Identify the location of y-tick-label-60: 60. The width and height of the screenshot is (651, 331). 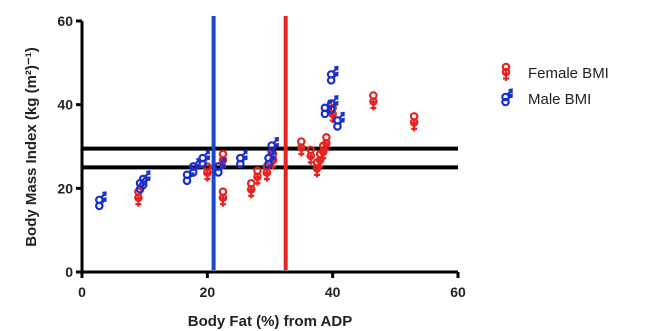
(65, 21).